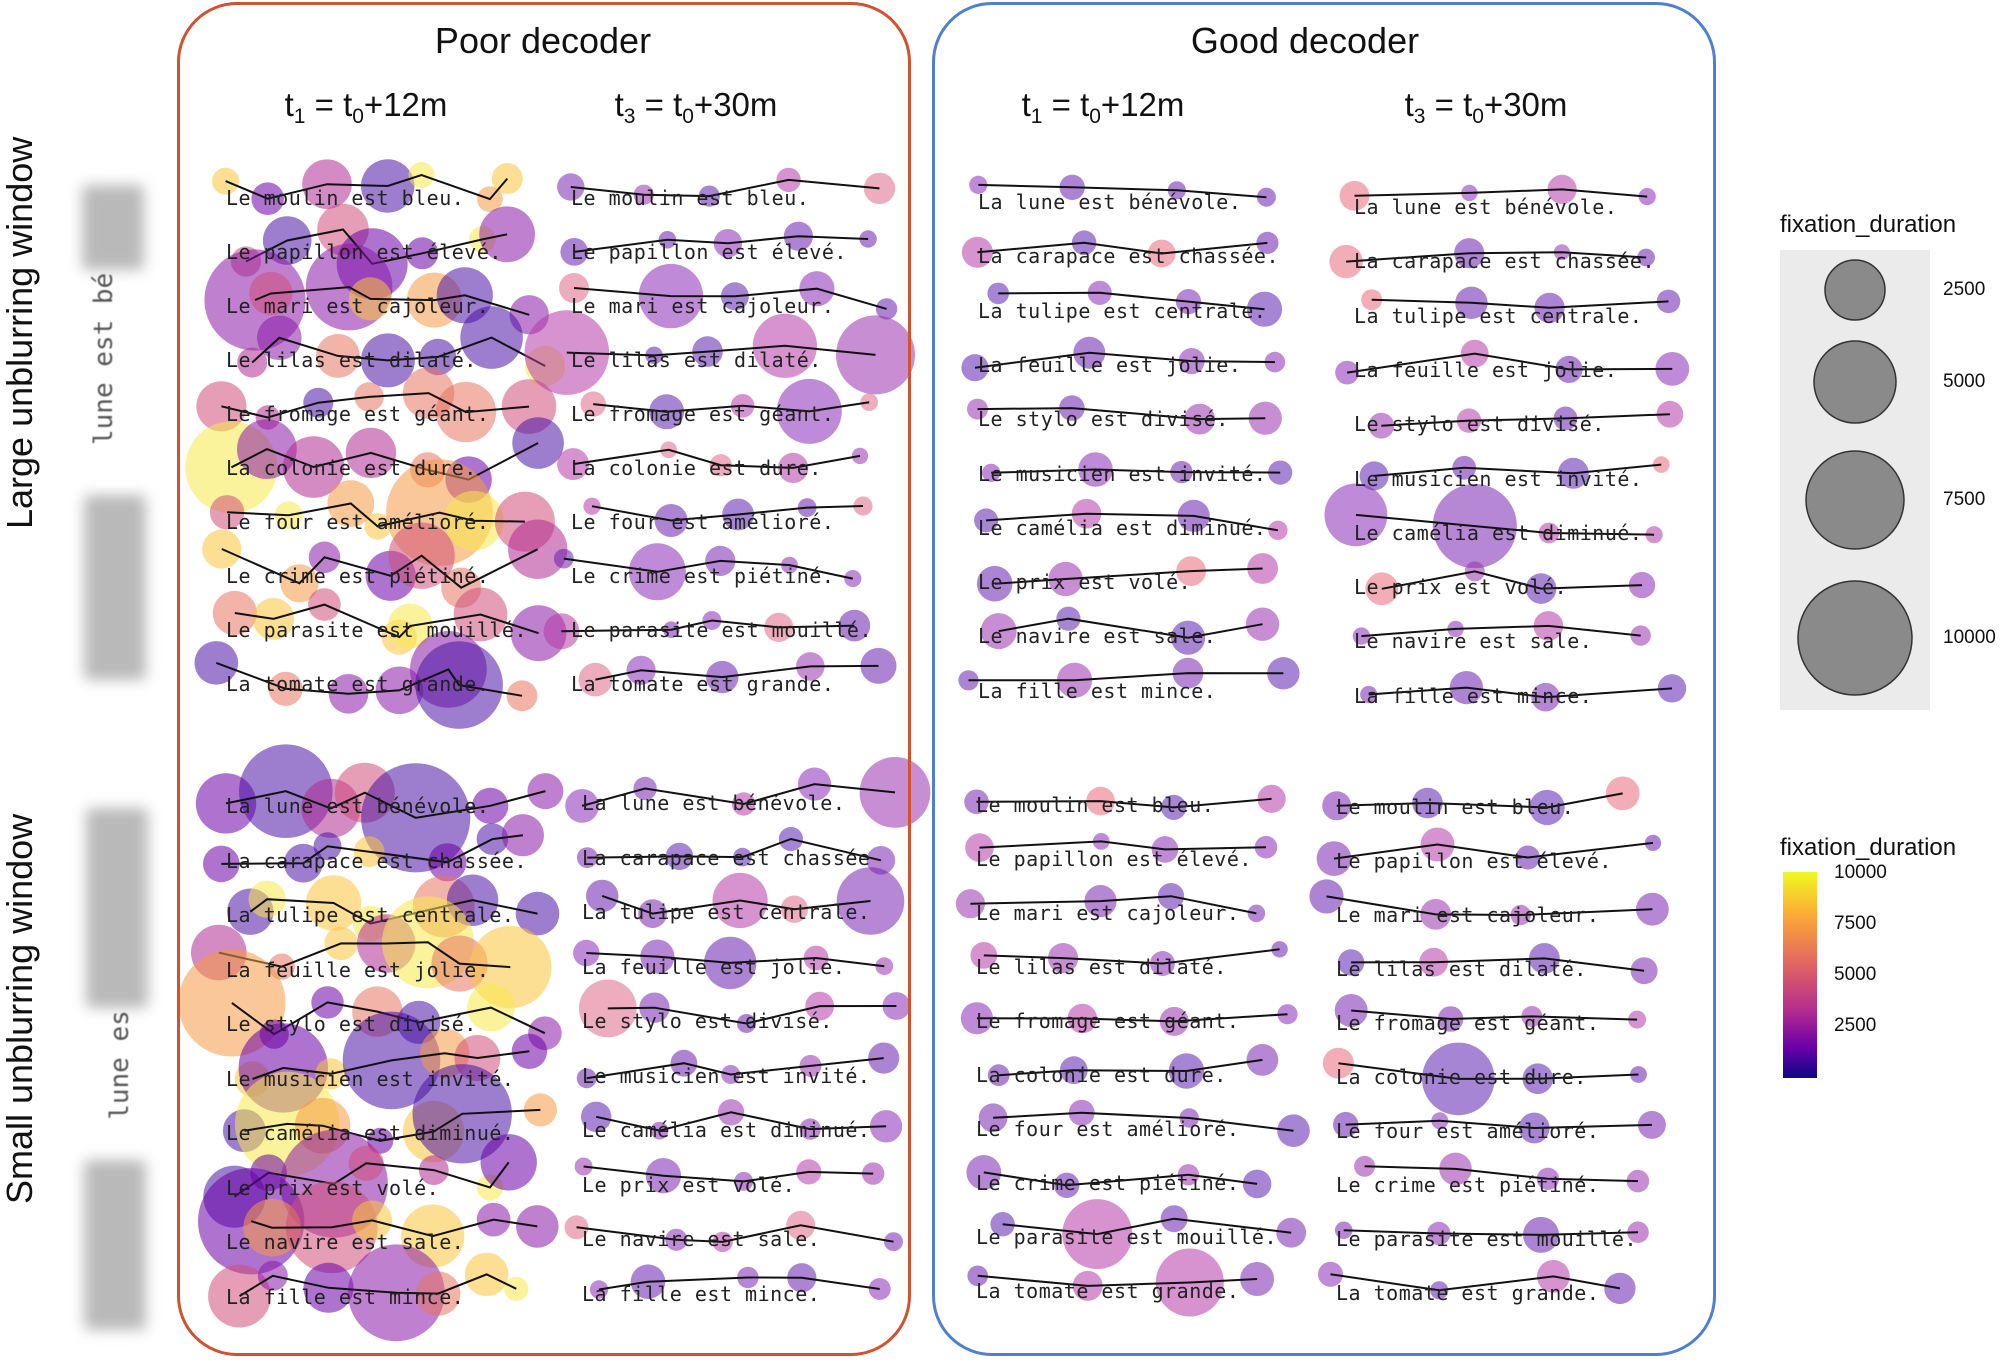  Describe the element at coordinates (351, 360) in the screenshot. I see `sentence-poor-large-t1: Le lilas est dilaté.` at that location.